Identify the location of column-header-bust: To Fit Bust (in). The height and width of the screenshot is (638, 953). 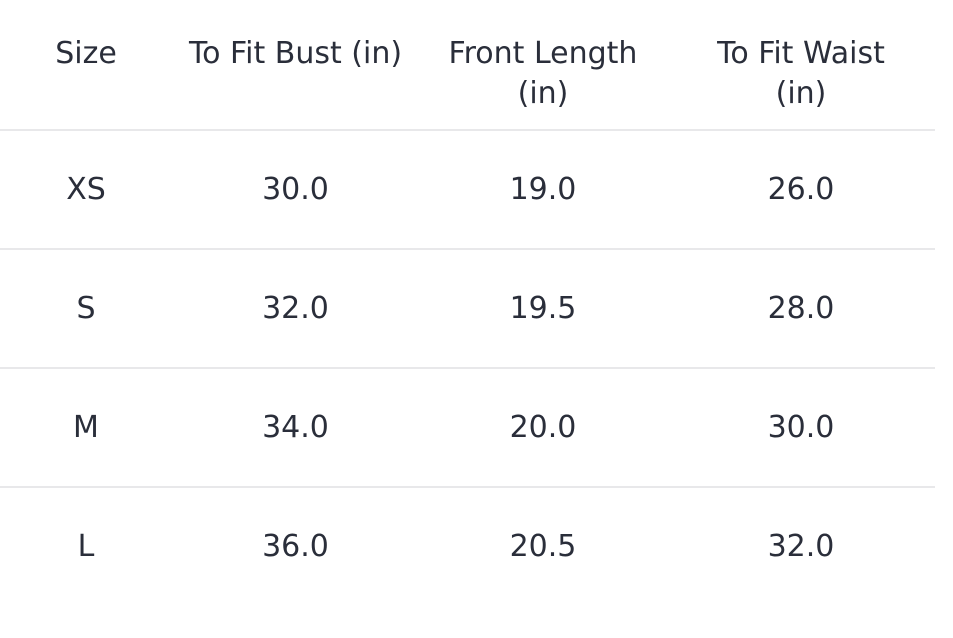
(295, 65).